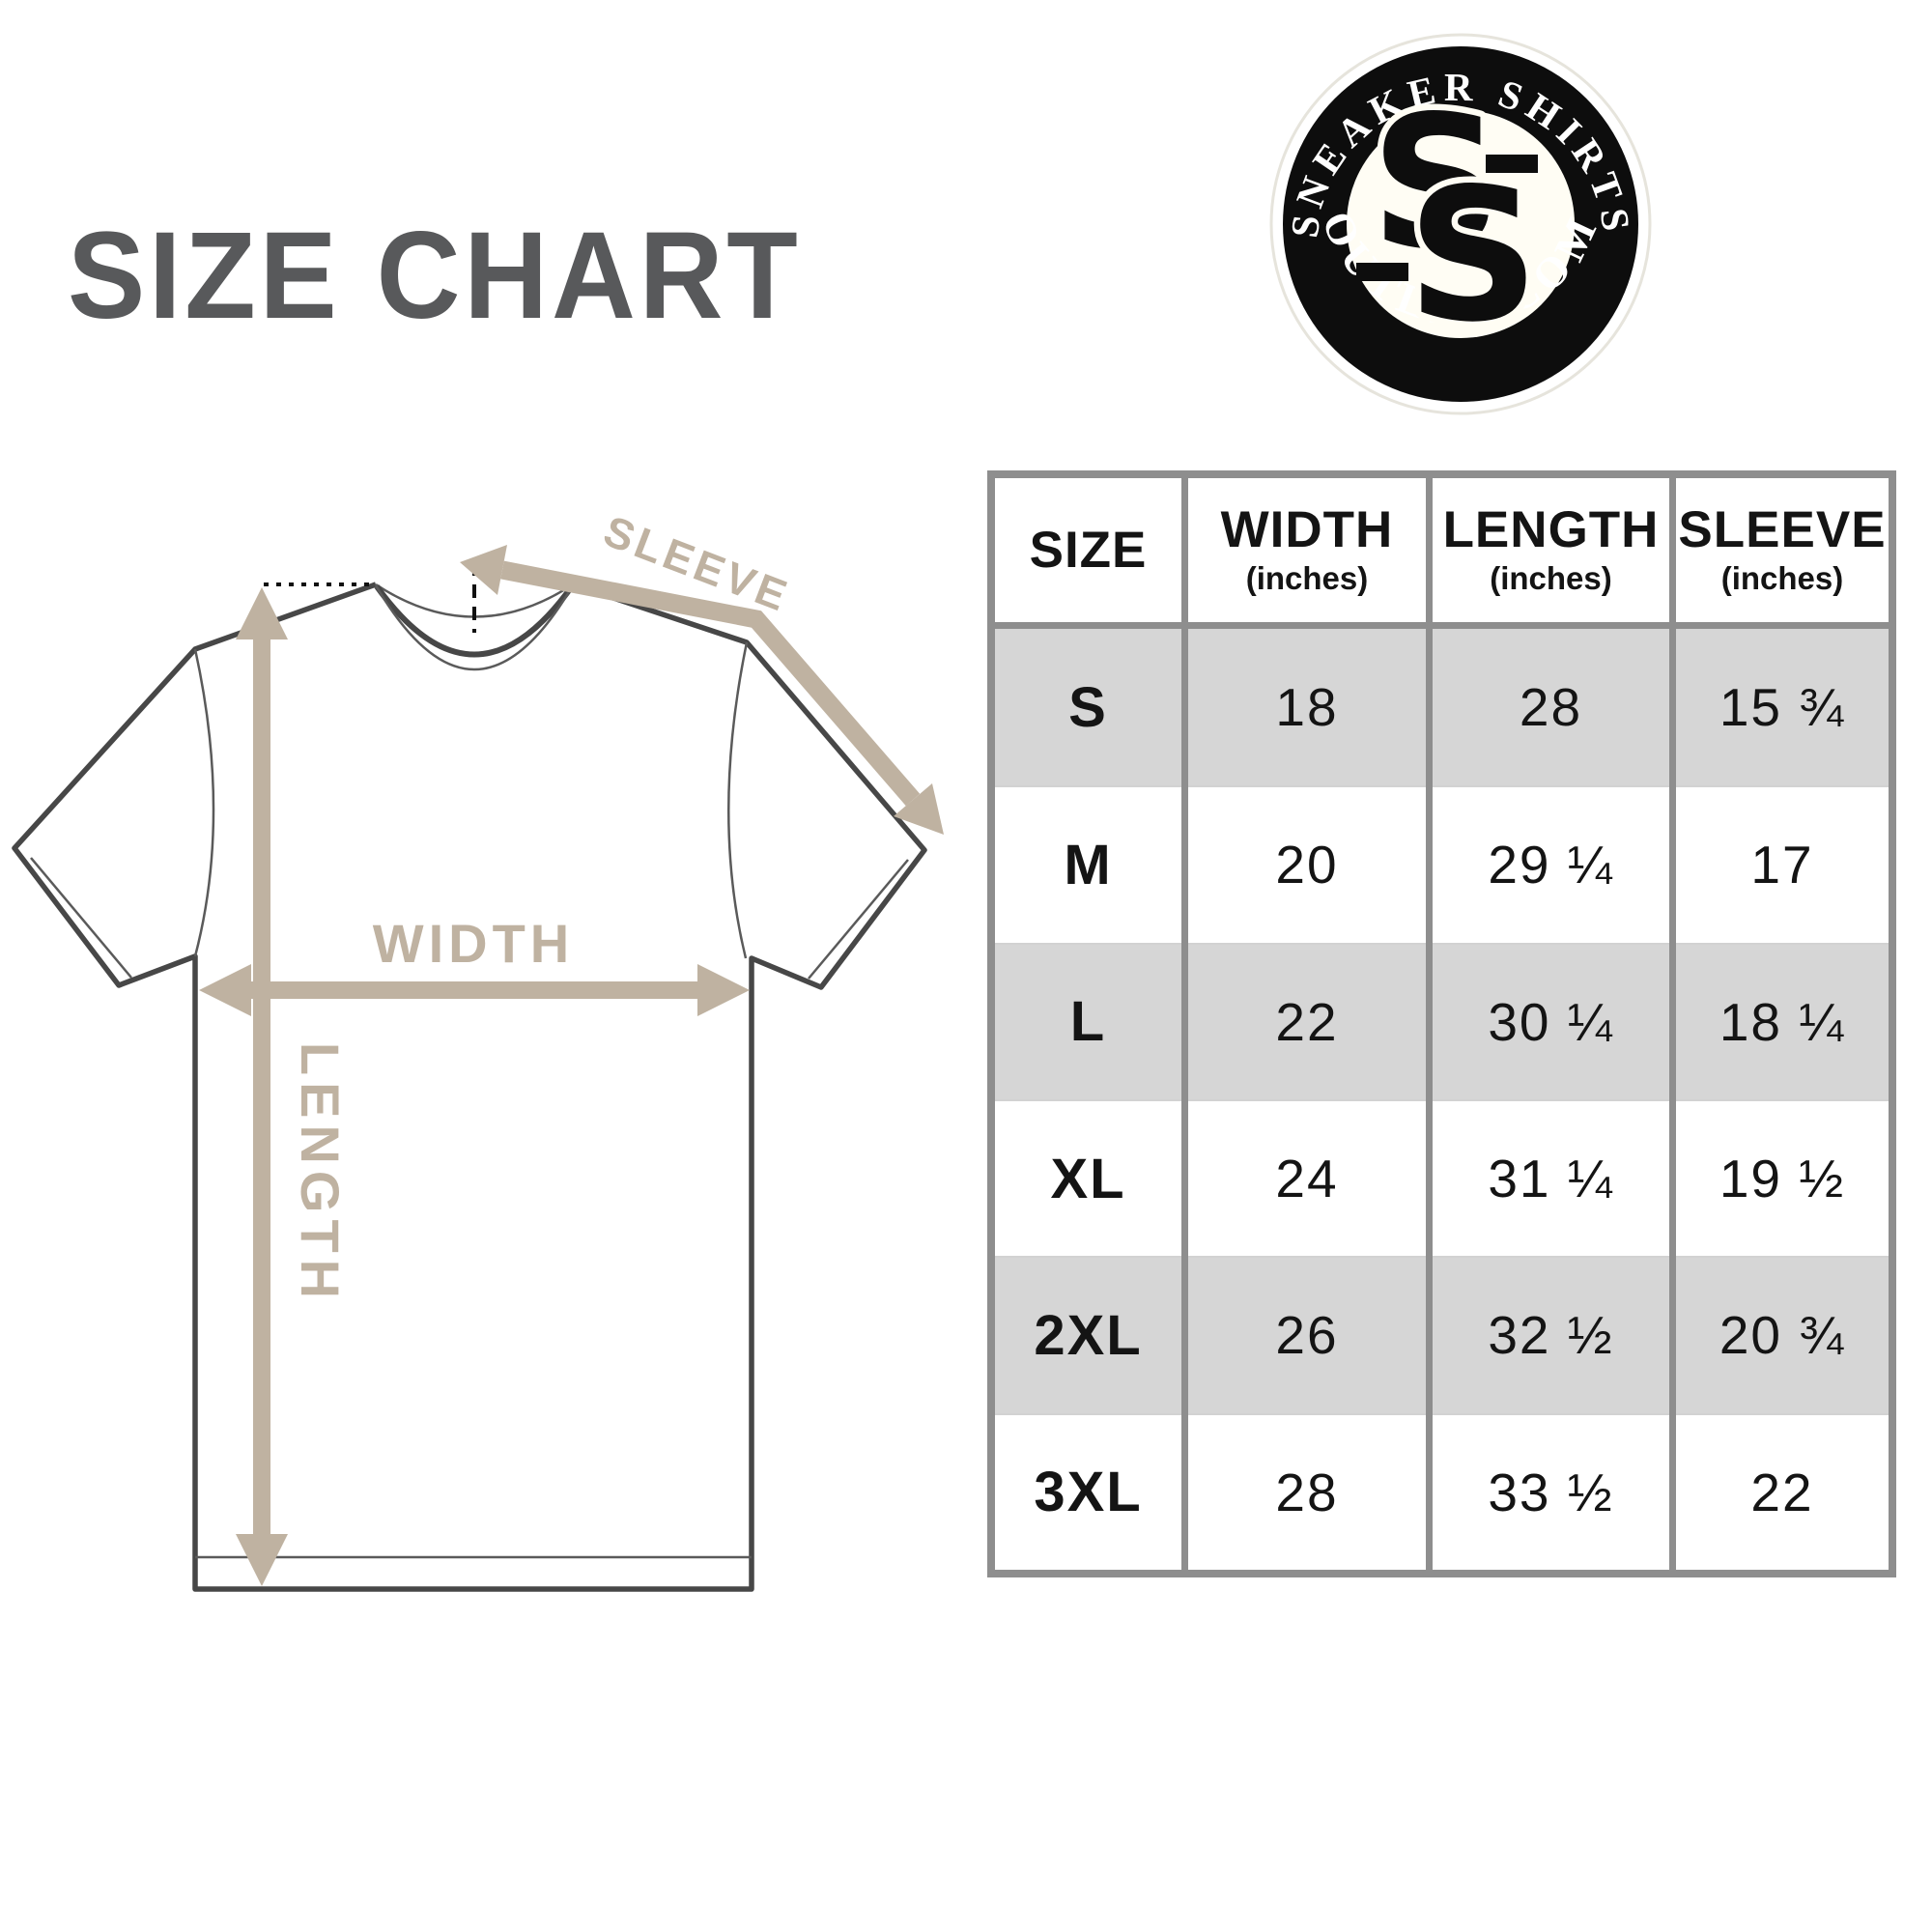 The height and width of the screenshot is (1932, 1932). I want to click on cell-sleeve-s: 15 ¾, so click(1782, 707).